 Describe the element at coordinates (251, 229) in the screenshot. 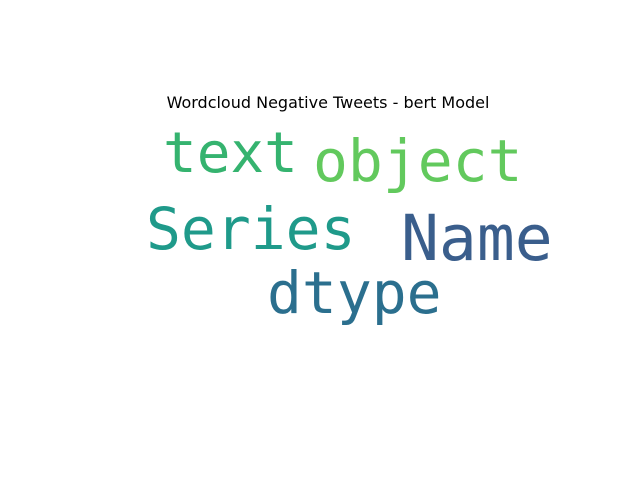

I see `word-series: Series` at that location.